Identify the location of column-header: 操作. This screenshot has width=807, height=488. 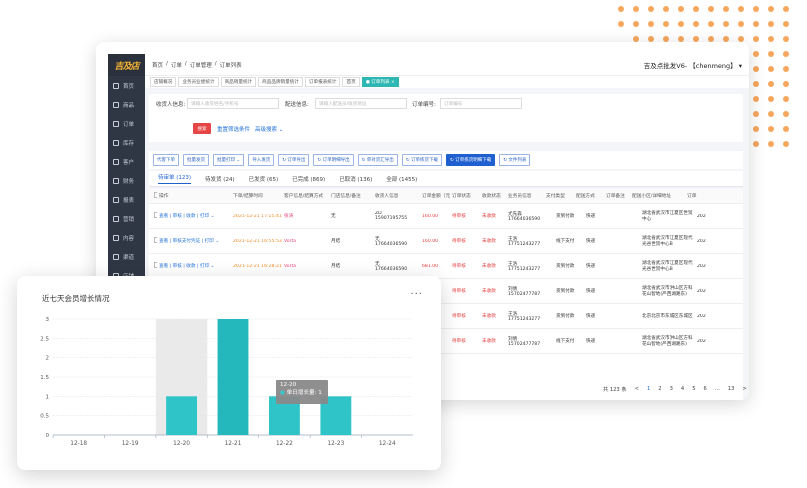
(164, 196).